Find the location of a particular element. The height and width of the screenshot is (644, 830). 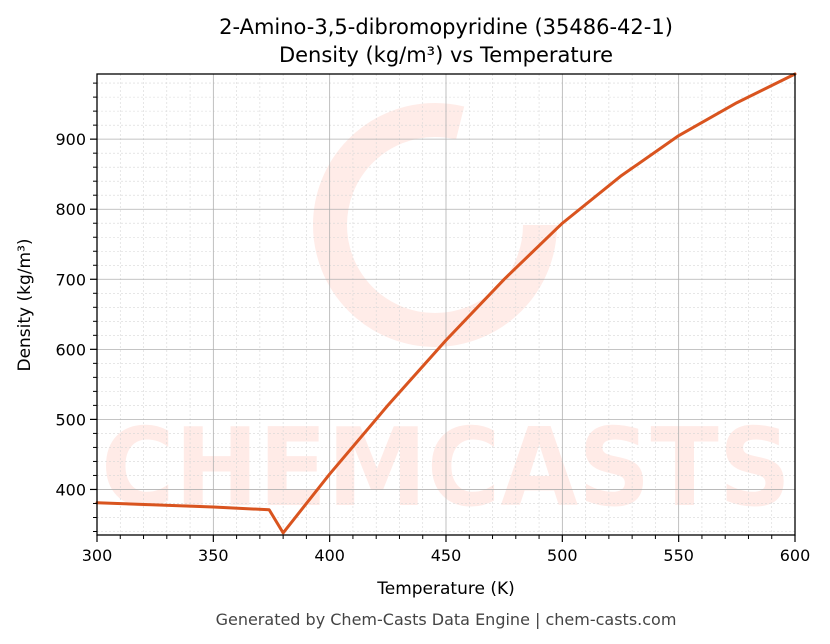

x-tick-label: 550 is located at coordinates (678, 555).